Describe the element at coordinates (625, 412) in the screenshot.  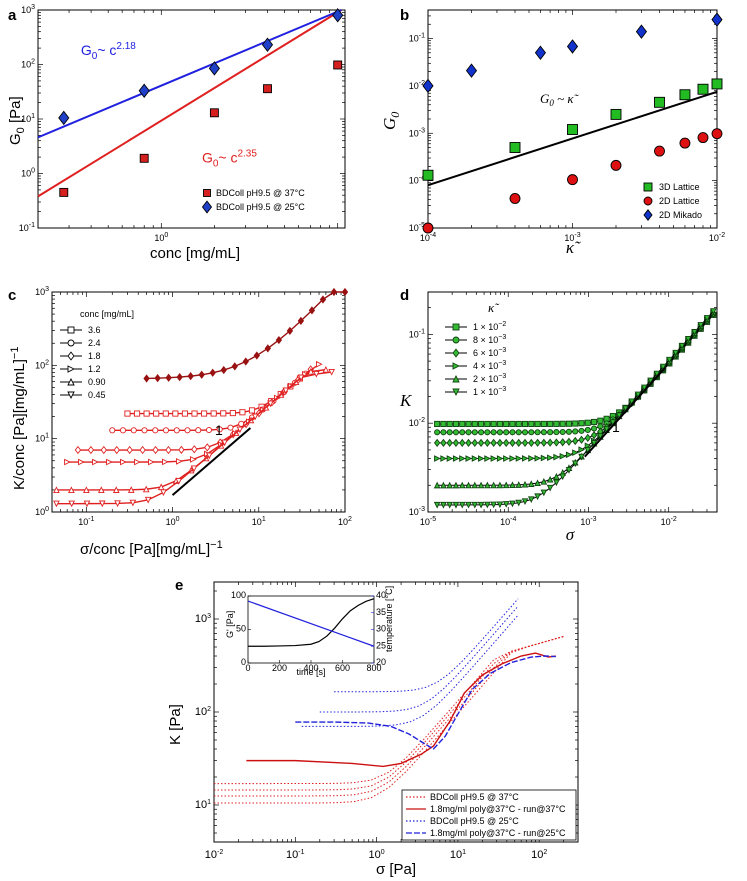
I see `slope-line` at that location.